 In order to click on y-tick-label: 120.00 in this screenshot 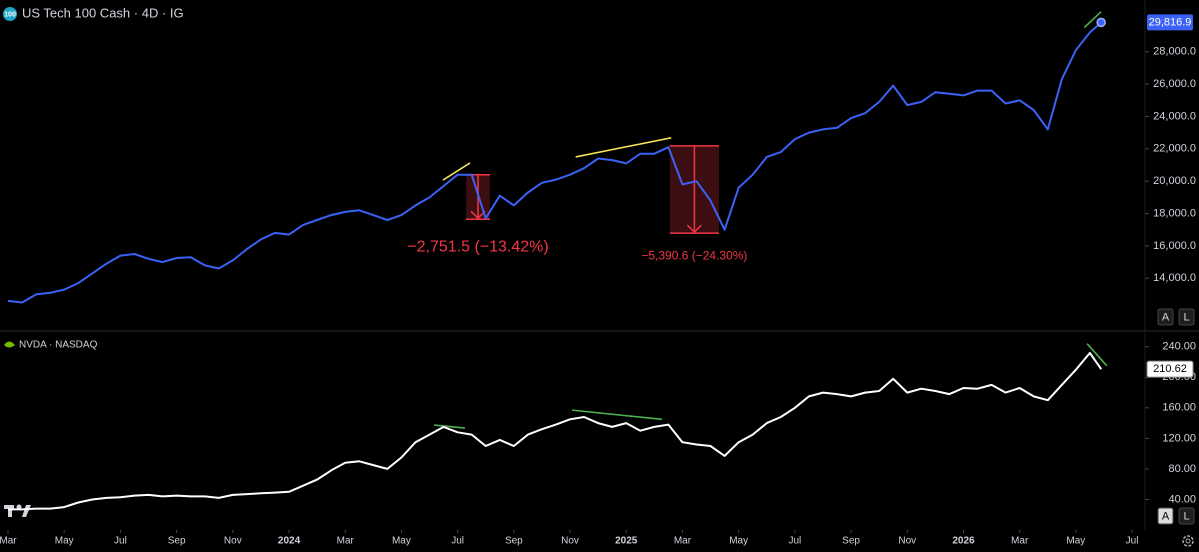, I will do `click(1179, 438)`.